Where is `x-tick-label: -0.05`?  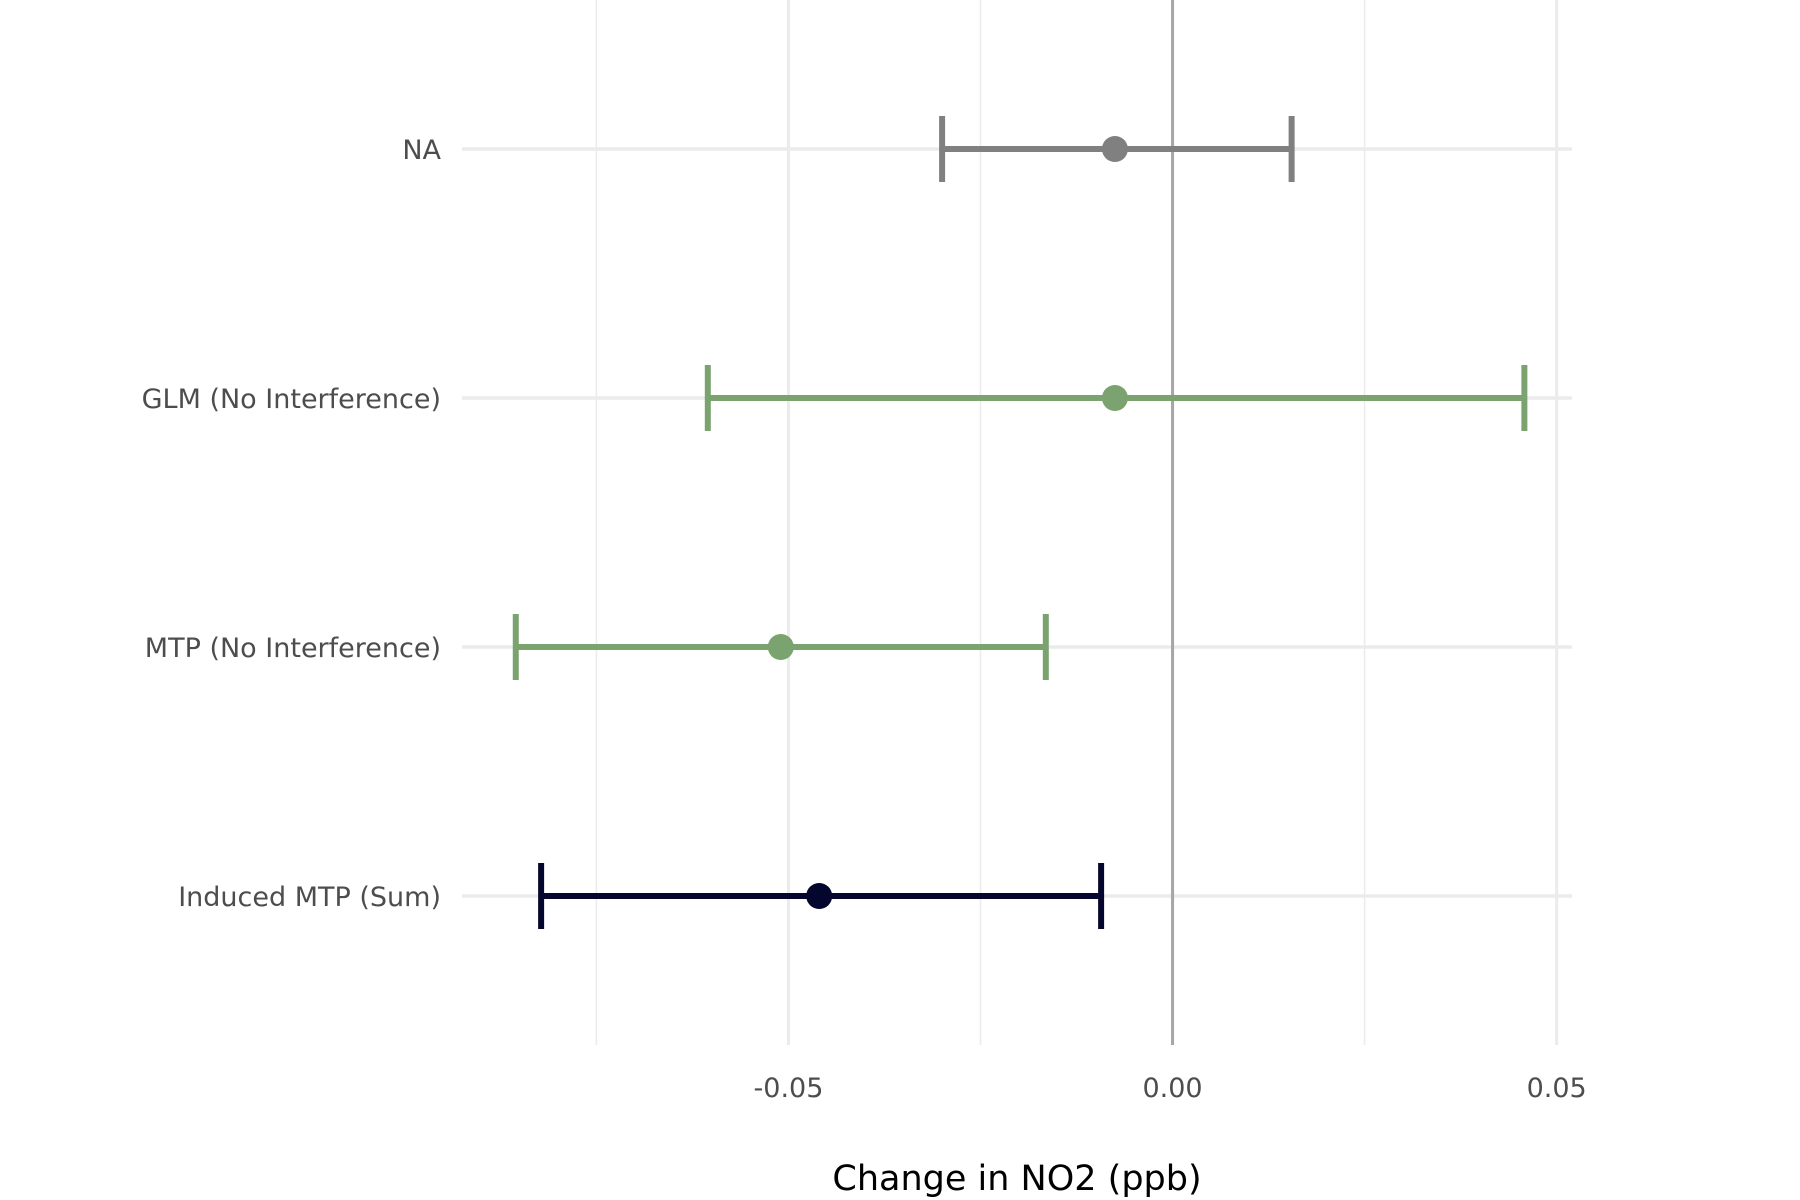 x-tick-label: -0.05 is located at coordinates (789, 1088).